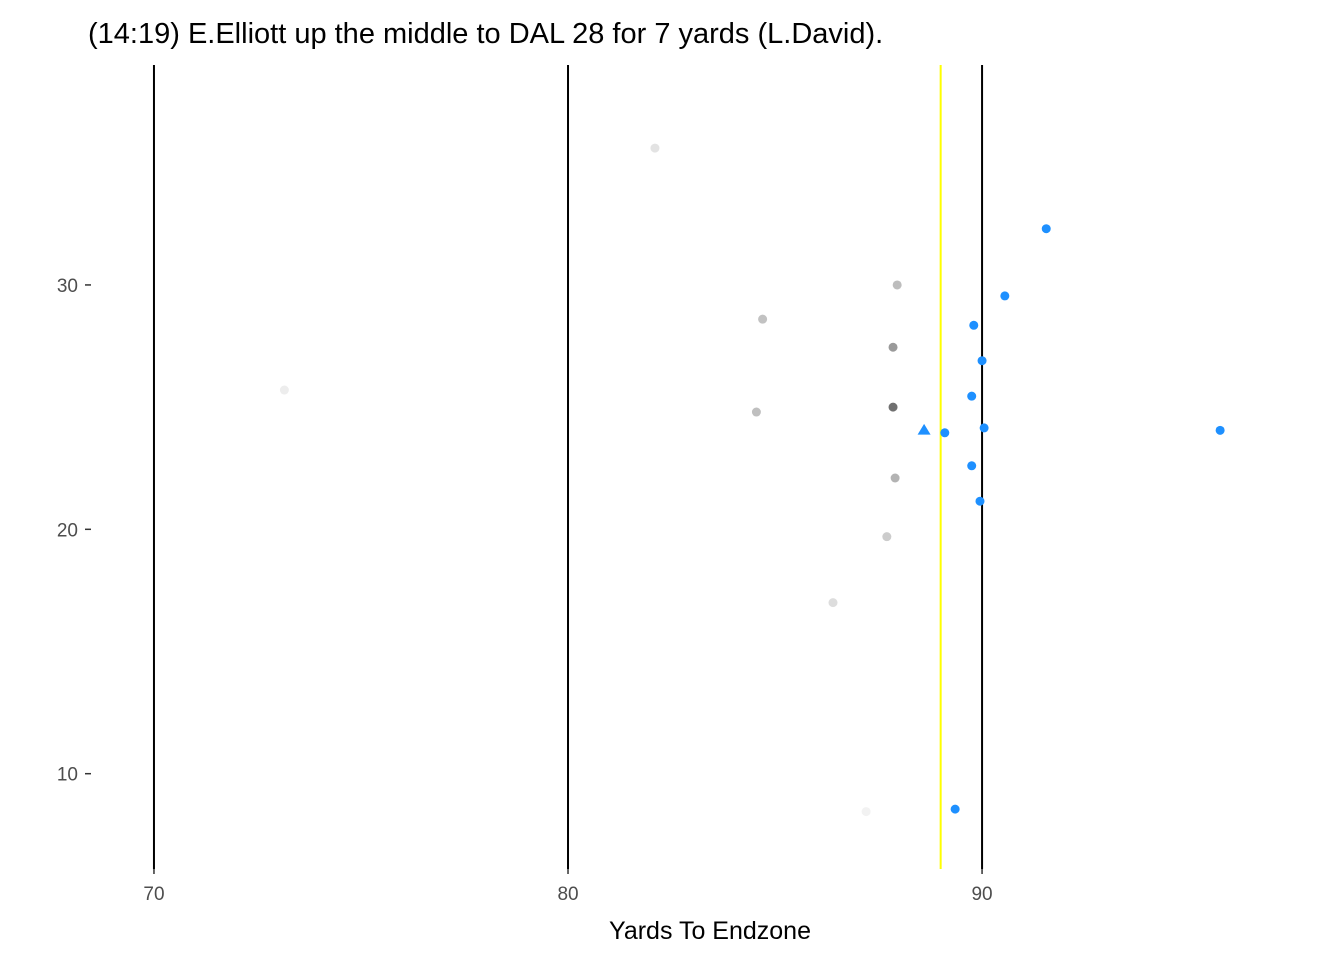  What do you see at coordinates (567, 894) in the screenshot?
I see `x-tick-label: 80` at bounding box center [567, 894].